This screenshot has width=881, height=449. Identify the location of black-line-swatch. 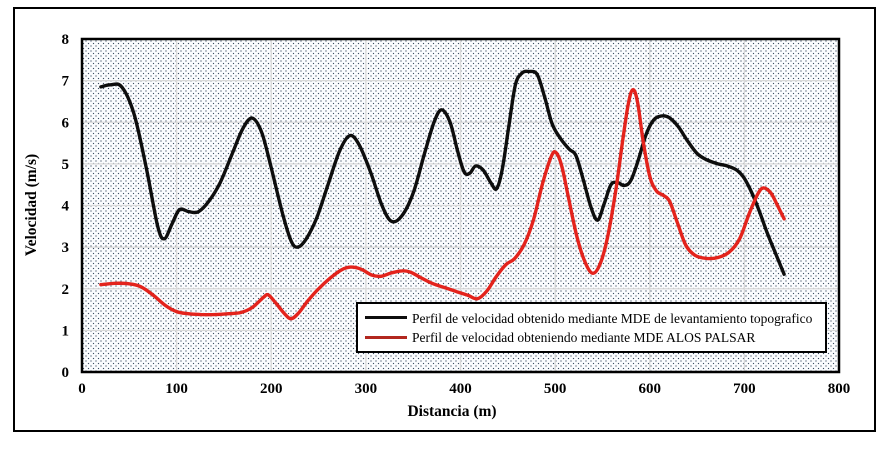
(386, 318).